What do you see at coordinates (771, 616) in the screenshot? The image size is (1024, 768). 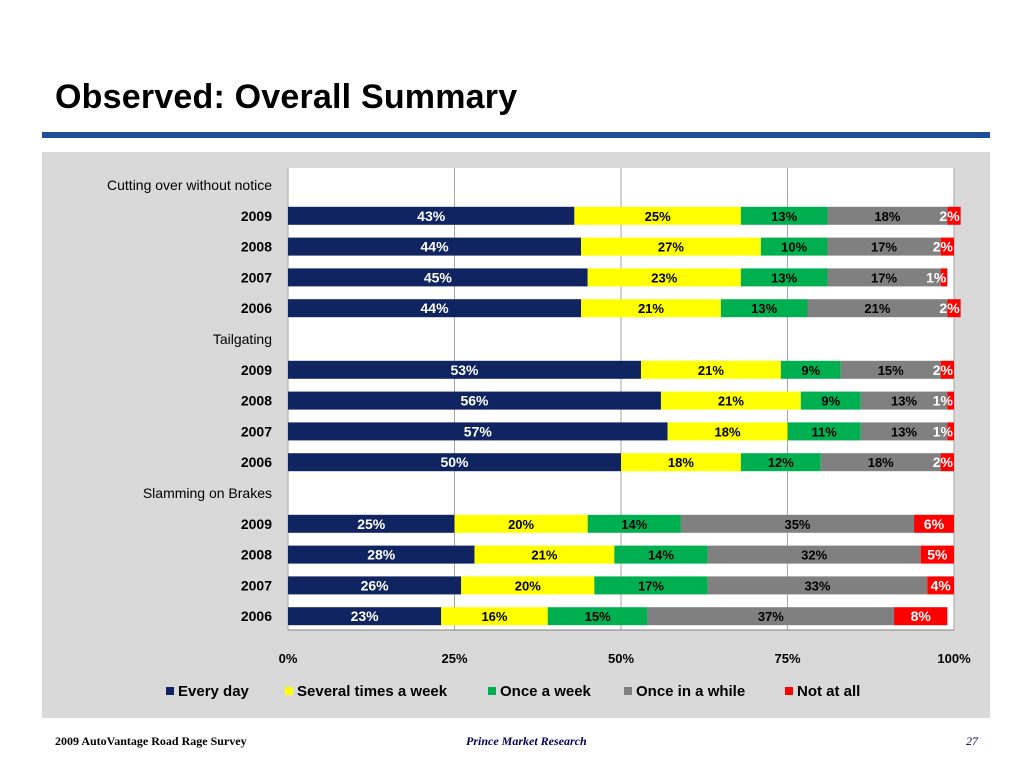 I see `data-label: 37%` at bounding box center [771, 616].